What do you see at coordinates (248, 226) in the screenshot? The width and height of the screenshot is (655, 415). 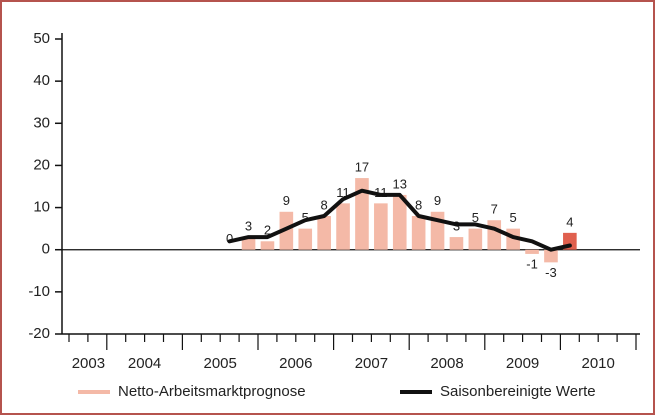 I see `value-label: 3` at bounding box center [248, 226].